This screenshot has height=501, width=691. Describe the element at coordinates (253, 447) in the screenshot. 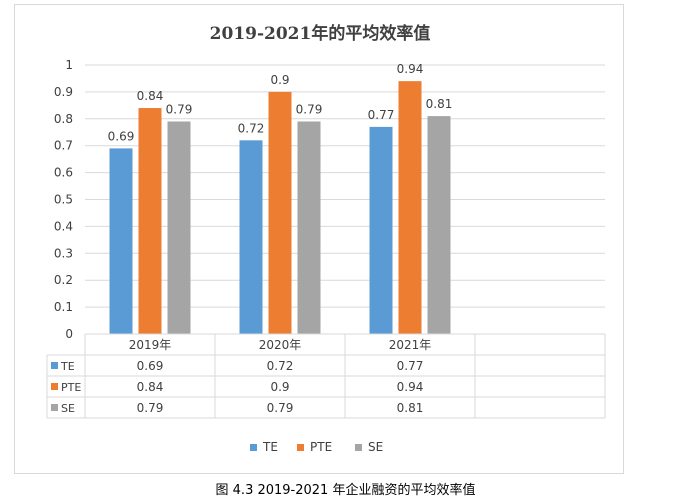

I see `legend-swatch-te` at that location.